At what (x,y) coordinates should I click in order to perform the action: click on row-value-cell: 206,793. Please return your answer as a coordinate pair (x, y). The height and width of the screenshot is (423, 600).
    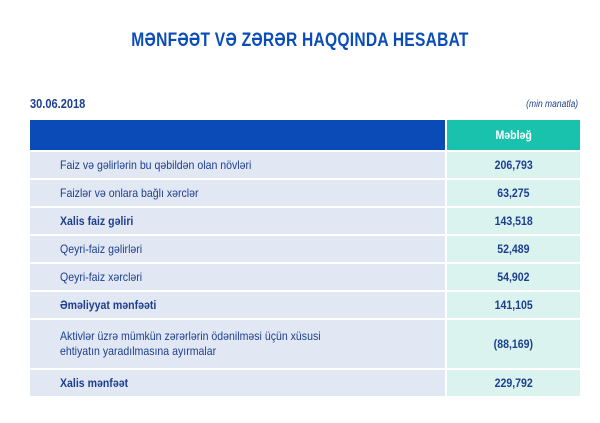
    Looking at the image, I should click on (513, 165).